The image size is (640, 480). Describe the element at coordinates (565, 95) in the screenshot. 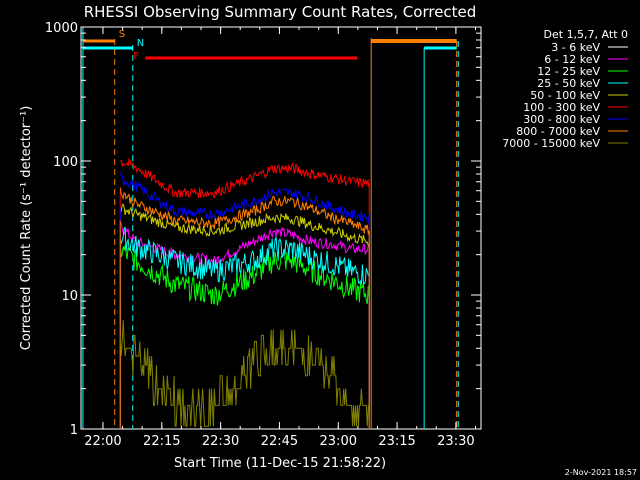

I see `legend-label: 50 - 100 keV` at that location.